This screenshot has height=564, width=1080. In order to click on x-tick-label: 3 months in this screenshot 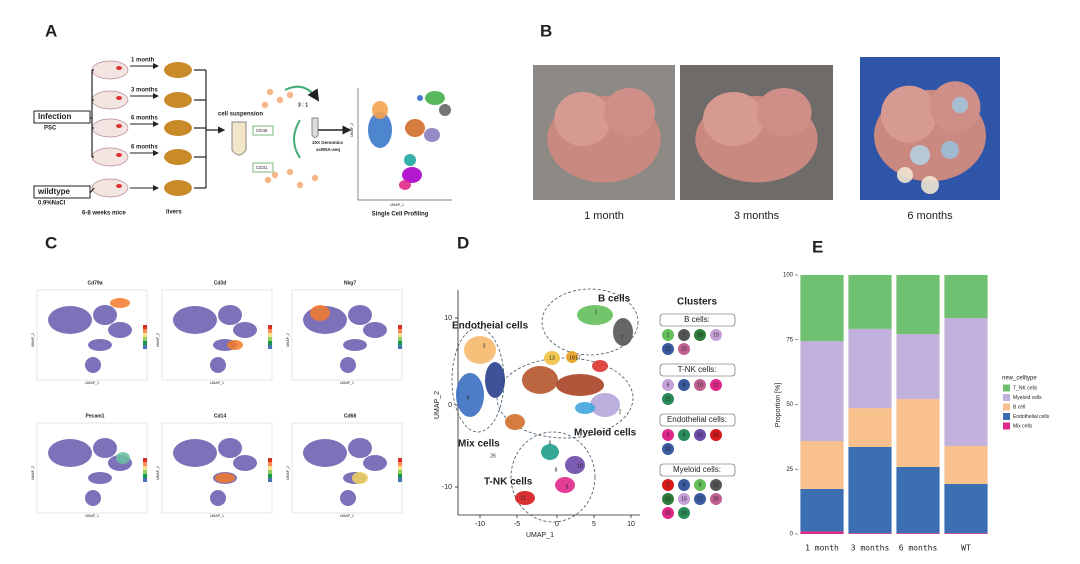, I will do `click(870, 548)`.